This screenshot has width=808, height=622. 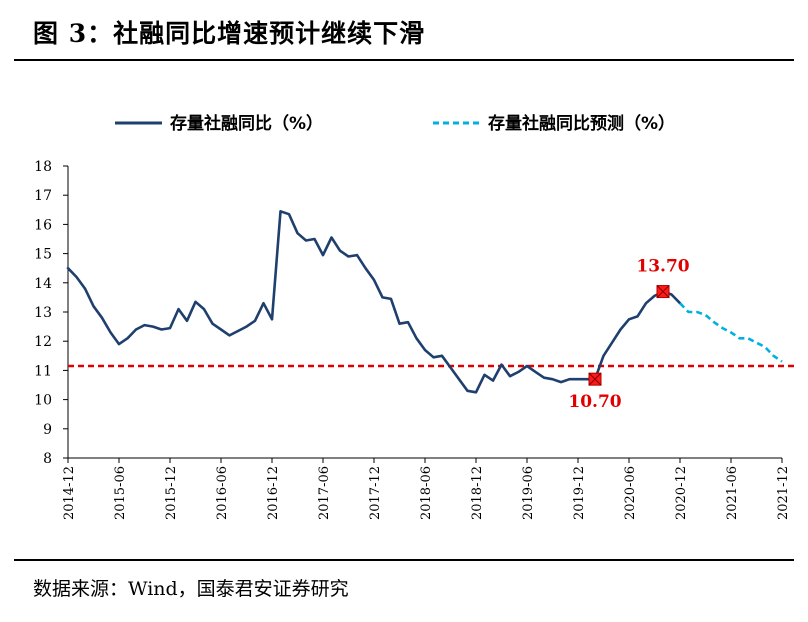 I want to click on x-tick-label: 2021-12, so click(x=783, y=493).